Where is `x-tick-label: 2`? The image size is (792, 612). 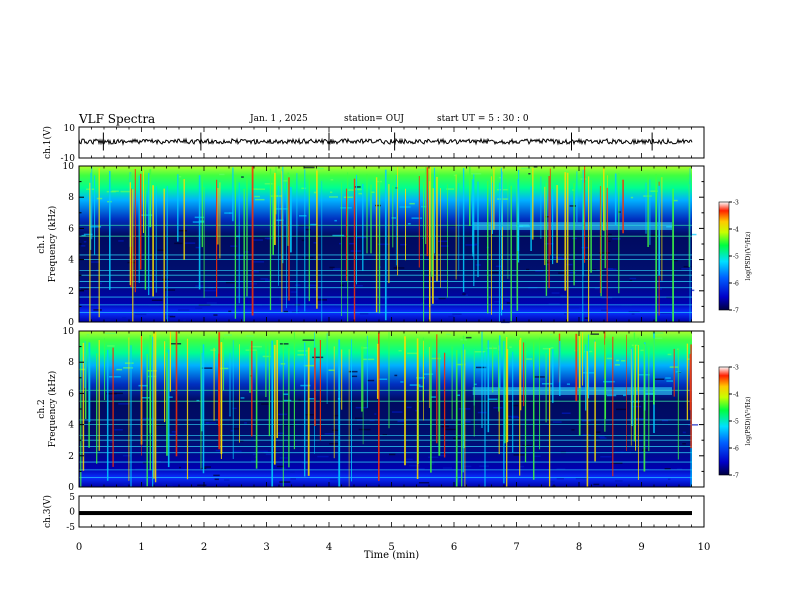
x-tick-label: 2 is located at coordinates (204, 547).